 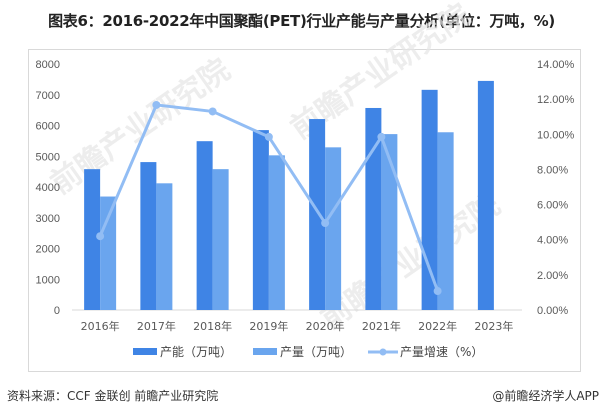 I want to click on right-axis-tick: 6.00%, so click(x=552, y=206).